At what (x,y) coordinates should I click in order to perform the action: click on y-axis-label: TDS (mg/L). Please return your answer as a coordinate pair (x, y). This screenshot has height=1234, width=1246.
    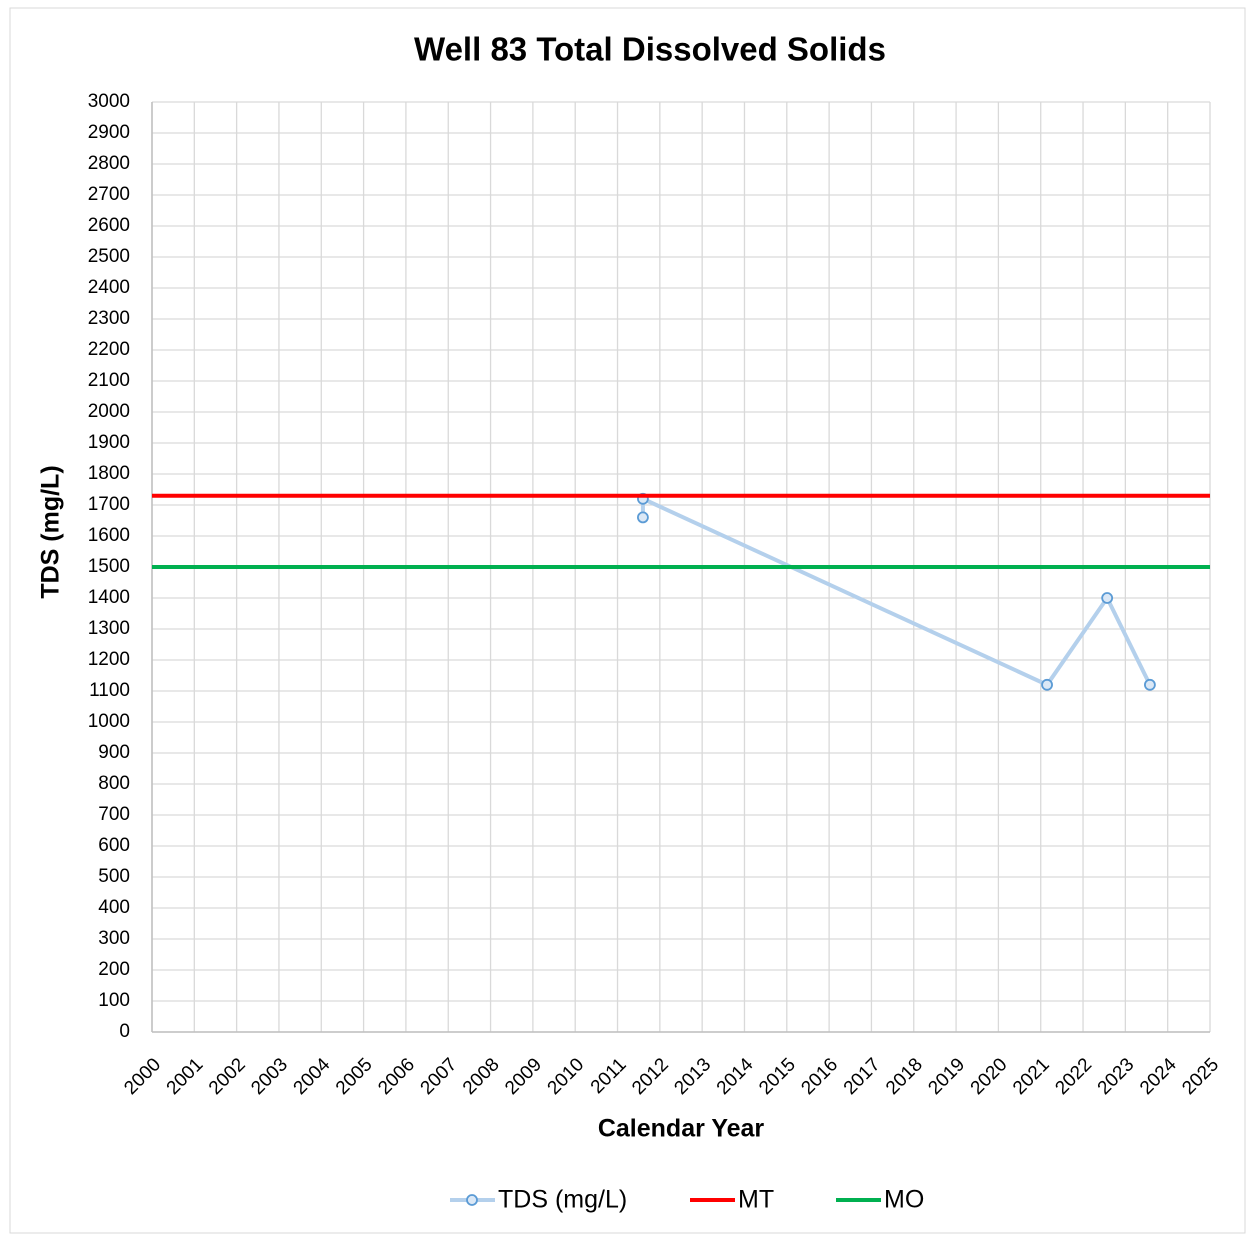
    Looking at the image, I should click on (51, 531).